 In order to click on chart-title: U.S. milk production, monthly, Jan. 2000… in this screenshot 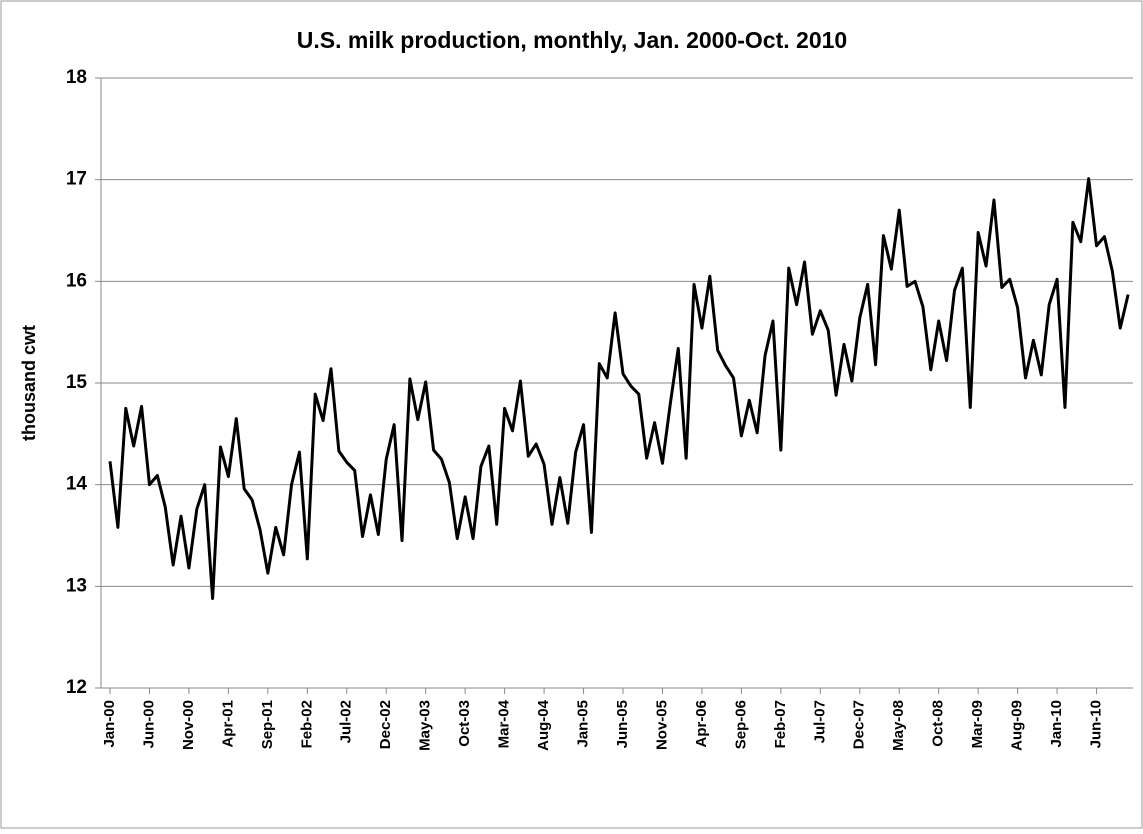, I will do `click(572, 40)`.